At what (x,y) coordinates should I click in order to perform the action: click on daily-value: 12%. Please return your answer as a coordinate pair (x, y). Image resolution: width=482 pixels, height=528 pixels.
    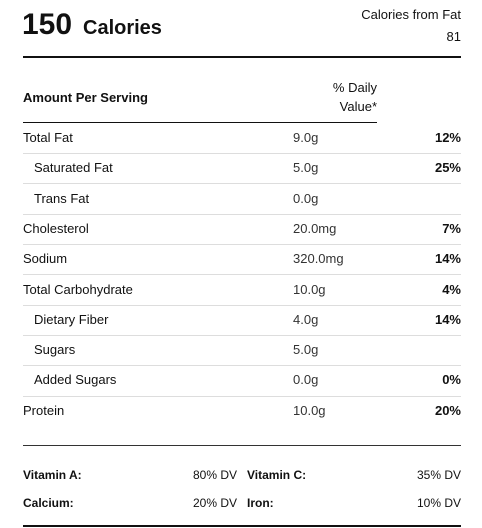
    Looking at the image, I should click on (447, 137).